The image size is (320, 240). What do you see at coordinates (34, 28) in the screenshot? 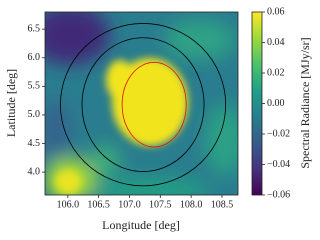
I see `y-tick-label: 6.5` at bounding box center [34, 28].